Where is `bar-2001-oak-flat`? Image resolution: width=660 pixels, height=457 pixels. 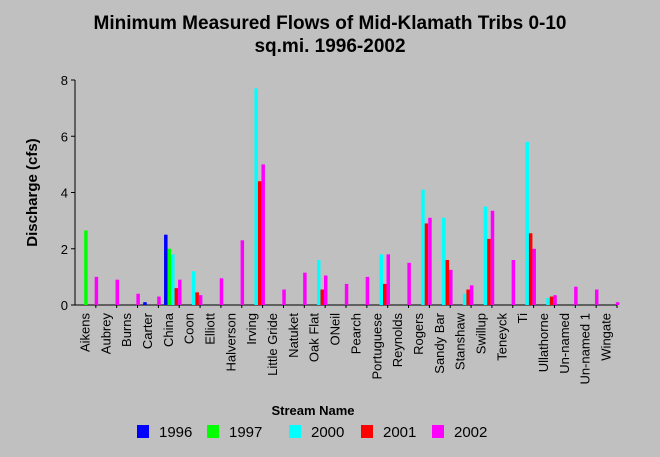
bar-2001-oak-flat is located at coordinates (322, 297).